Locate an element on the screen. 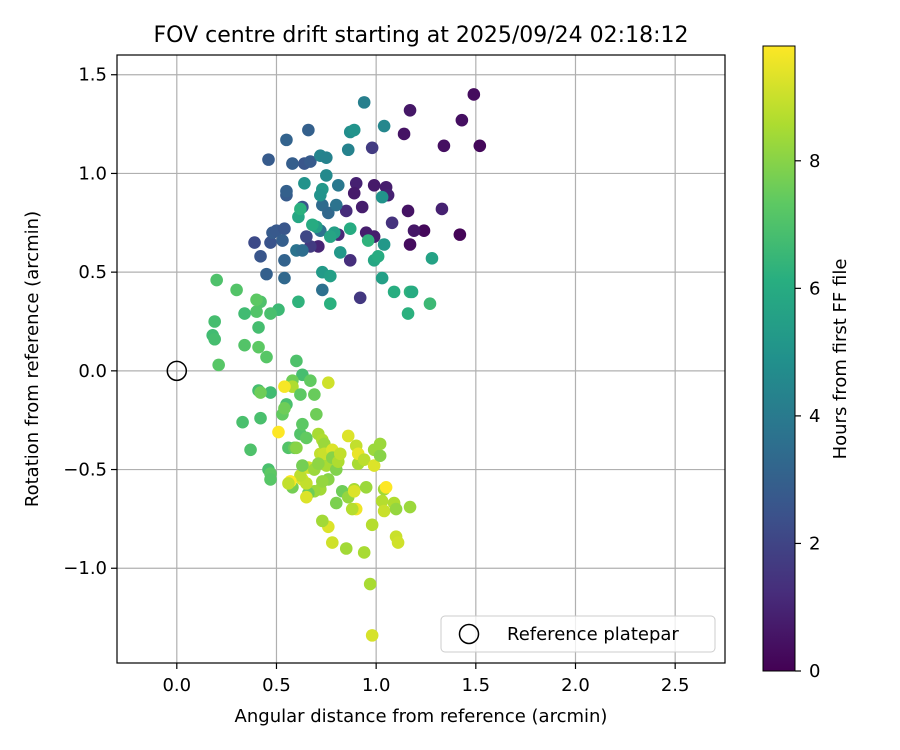 This screenshot has width=900, height=750. y-tick-label: 1.0 is located at coordinates (92, 173).